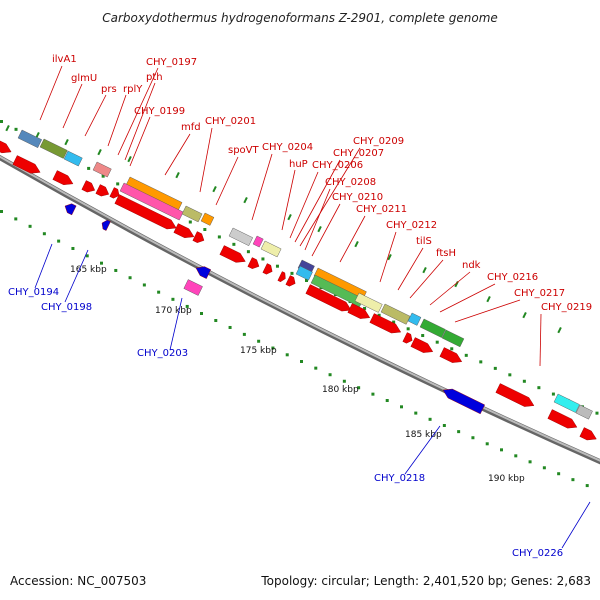 This screenshot has width=600, height=600. What do you see at coordinates (258, 351) in the screenshot?
I see `tick-label: 175 kbp` at bounding box center [258, 351].